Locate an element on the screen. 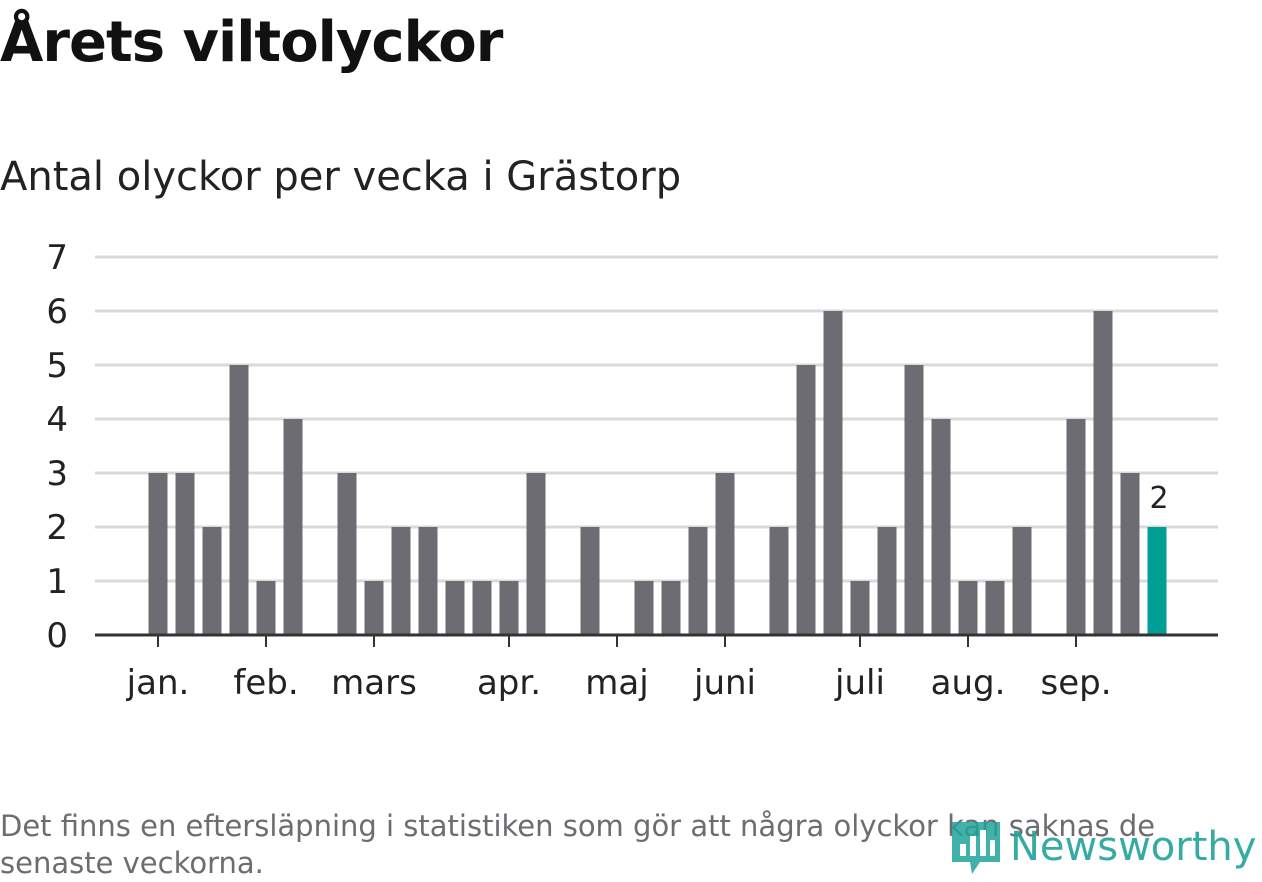  chart-title: Årets viltolyckor is located at coordinates (251, 42).